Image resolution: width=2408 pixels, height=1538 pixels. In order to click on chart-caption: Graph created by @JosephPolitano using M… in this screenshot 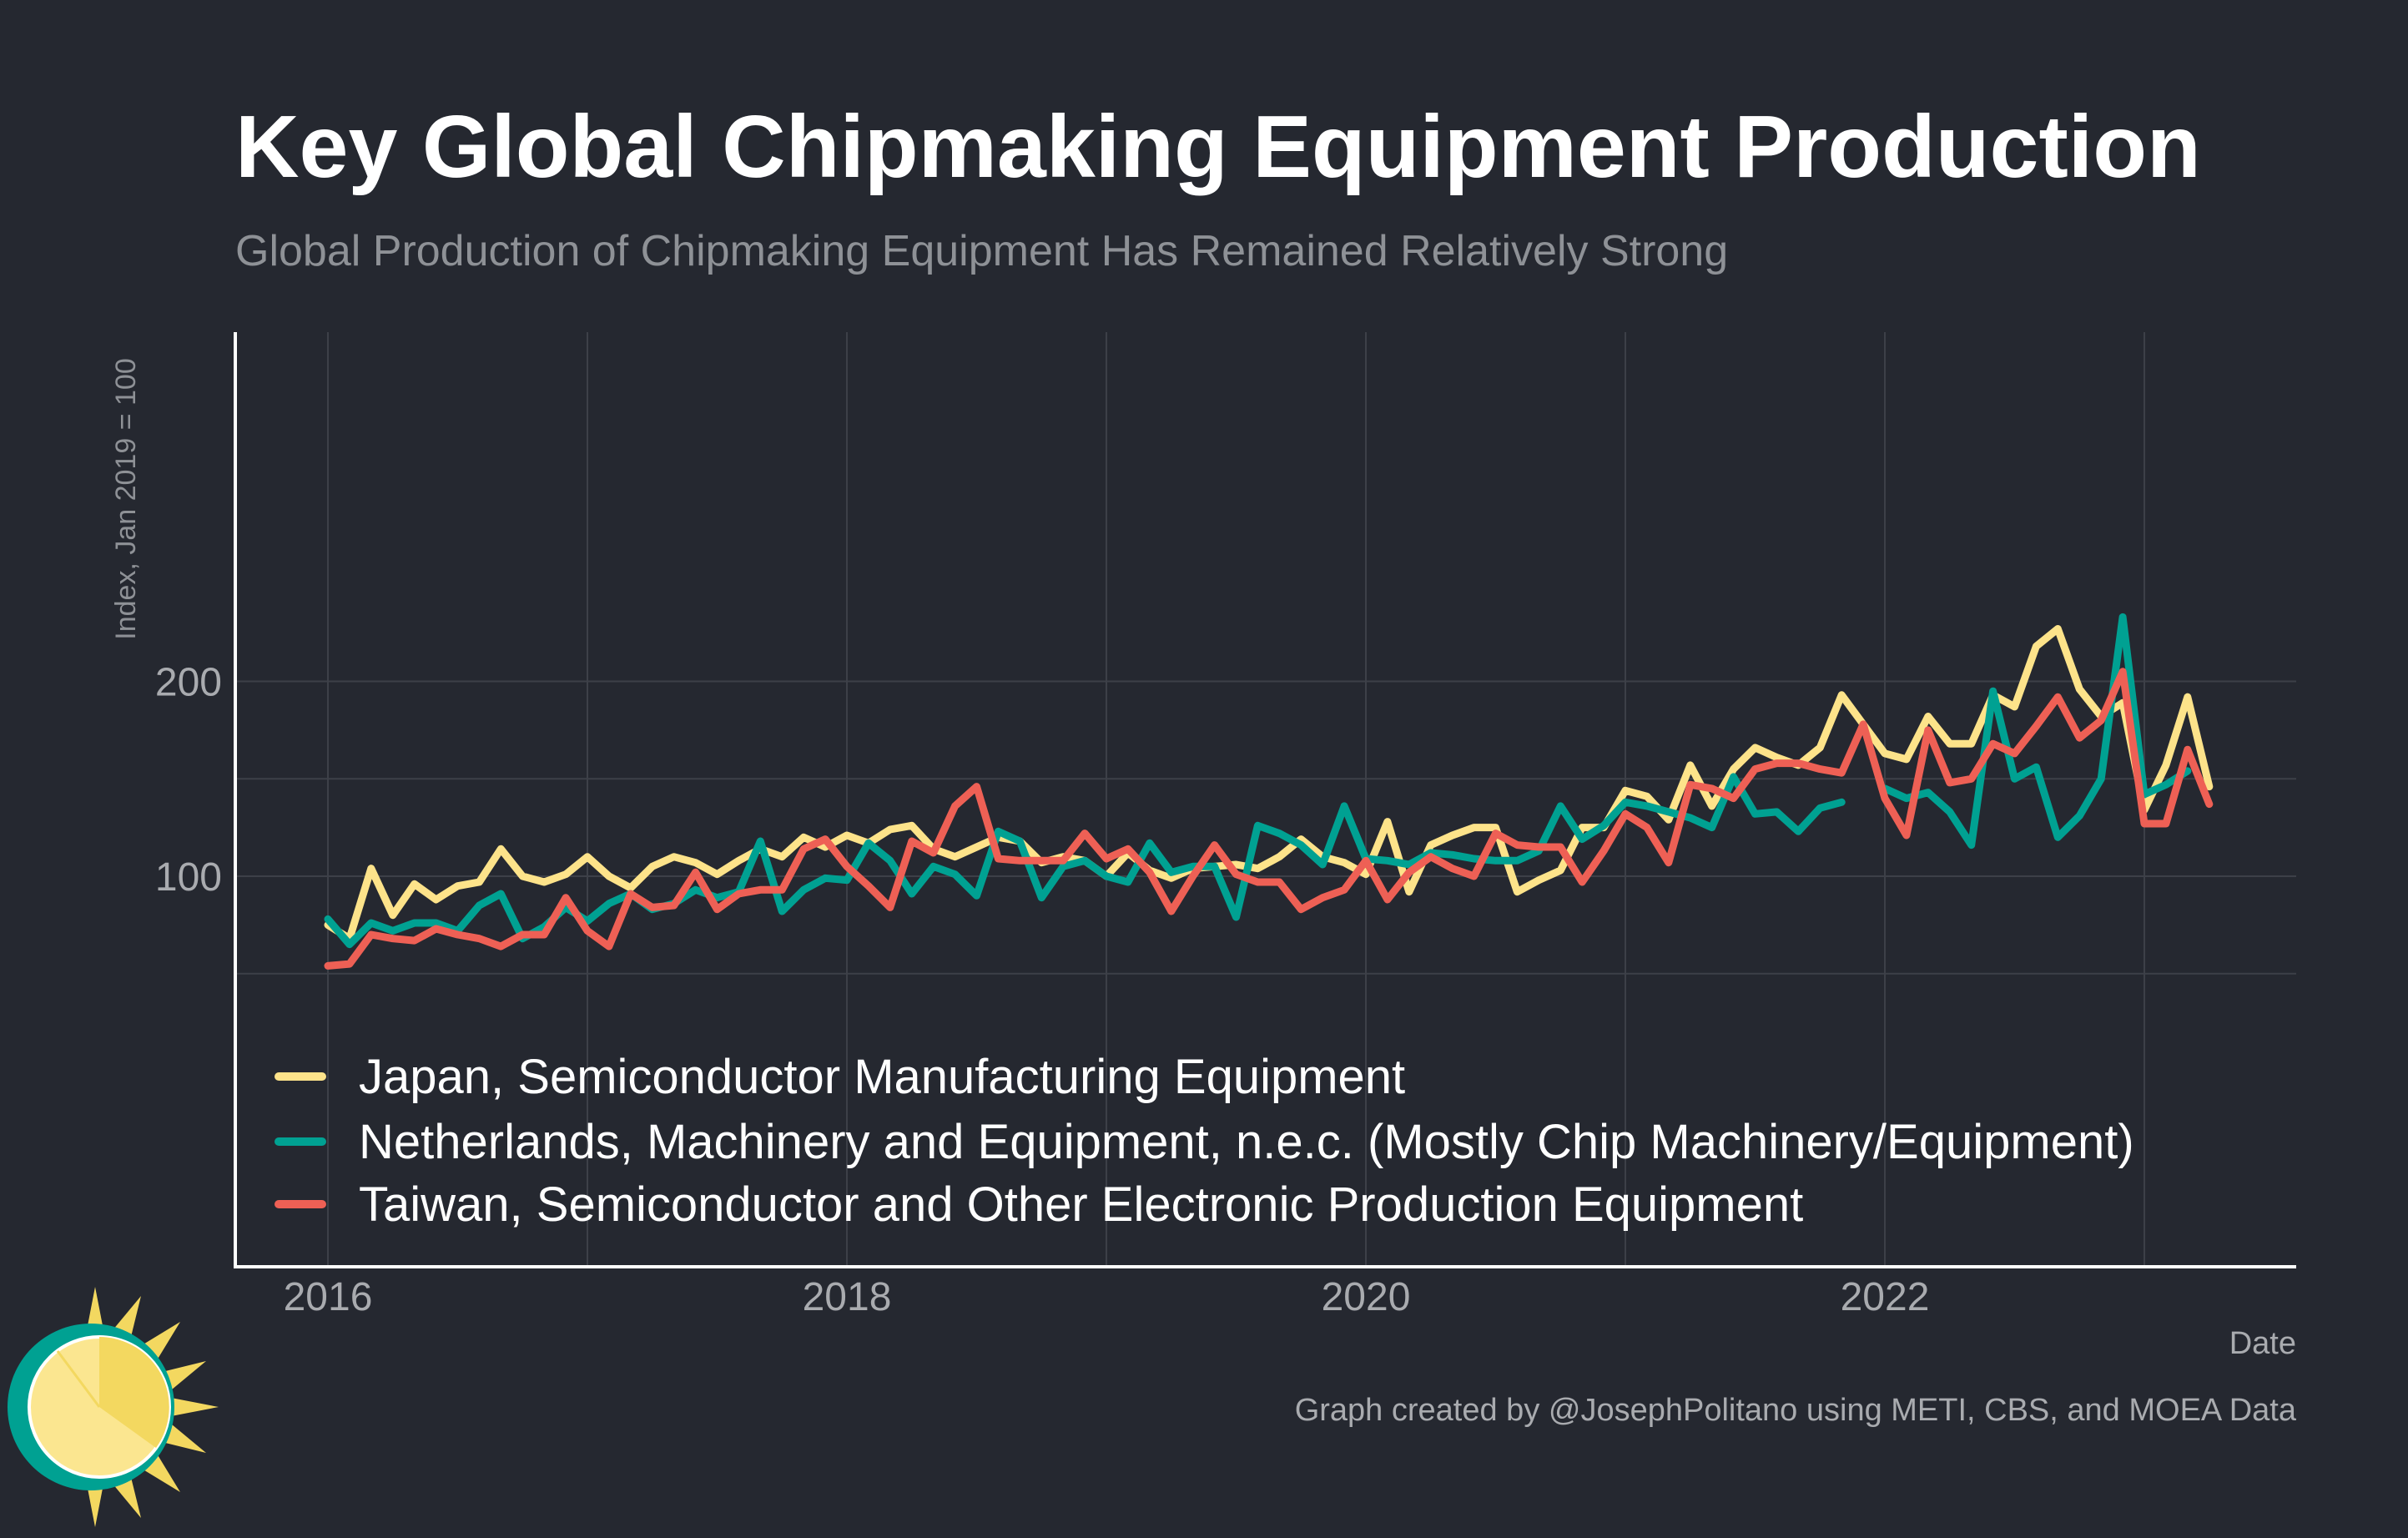, I will do `click(1796, 1410)`.